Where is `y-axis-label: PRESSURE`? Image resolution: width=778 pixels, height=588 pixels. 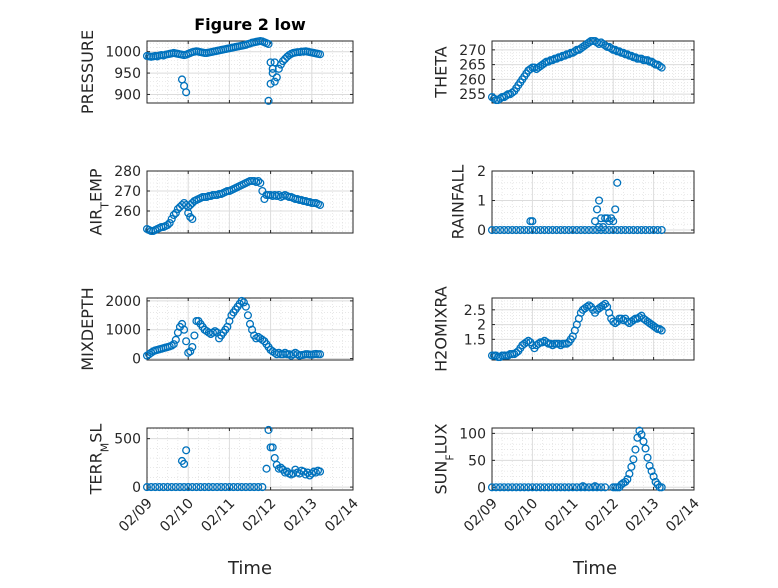
y-axis-label: PRESSURE is located at coordinates (87, 72).